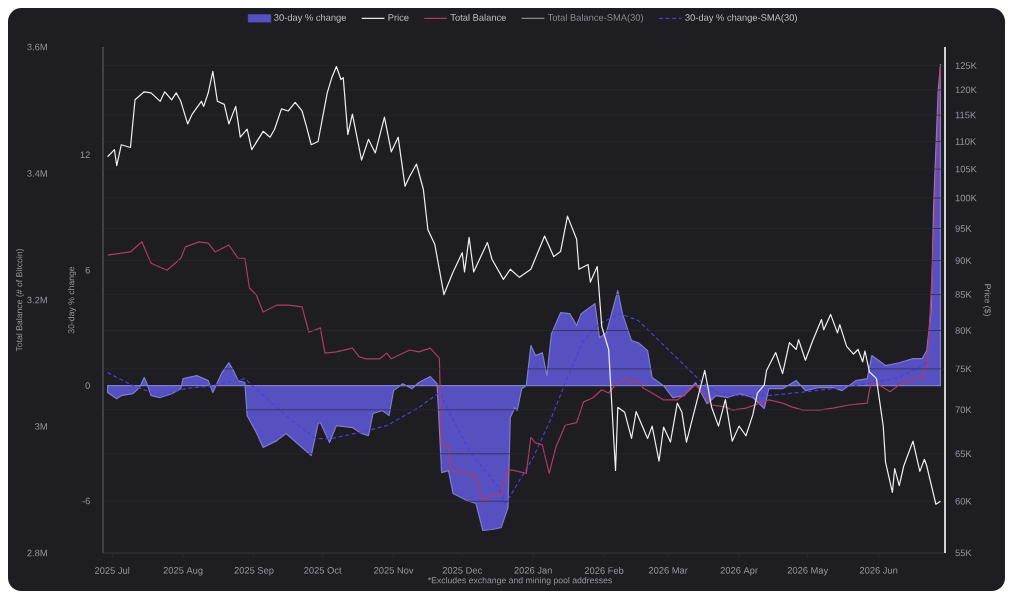  What do you see at coordinates (462, 570) in the screenshot?
I see `x-tick-label: 2025 Dec` at bounding box center [462, 570].